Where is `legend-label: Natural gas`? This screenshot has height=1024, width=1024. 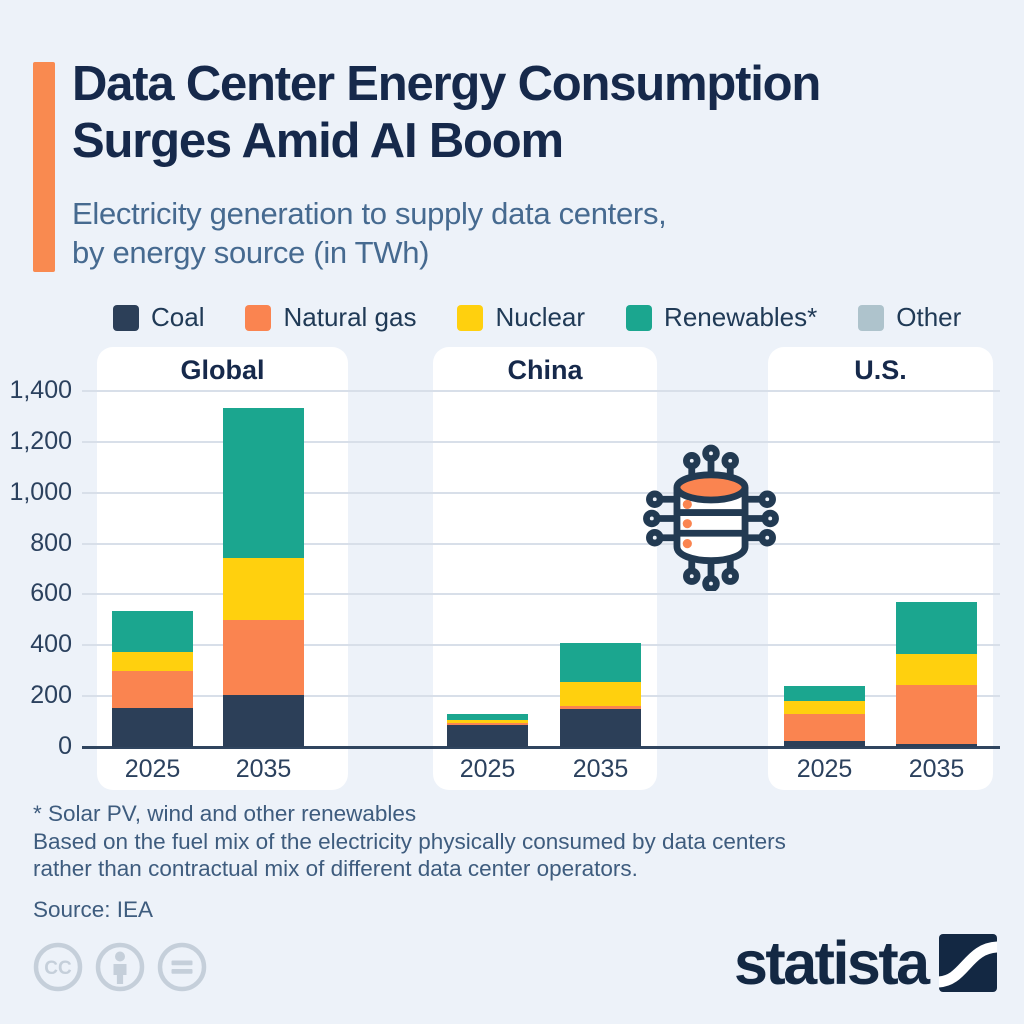 legend-label: Natural gas is located at coordinates (350, 317).